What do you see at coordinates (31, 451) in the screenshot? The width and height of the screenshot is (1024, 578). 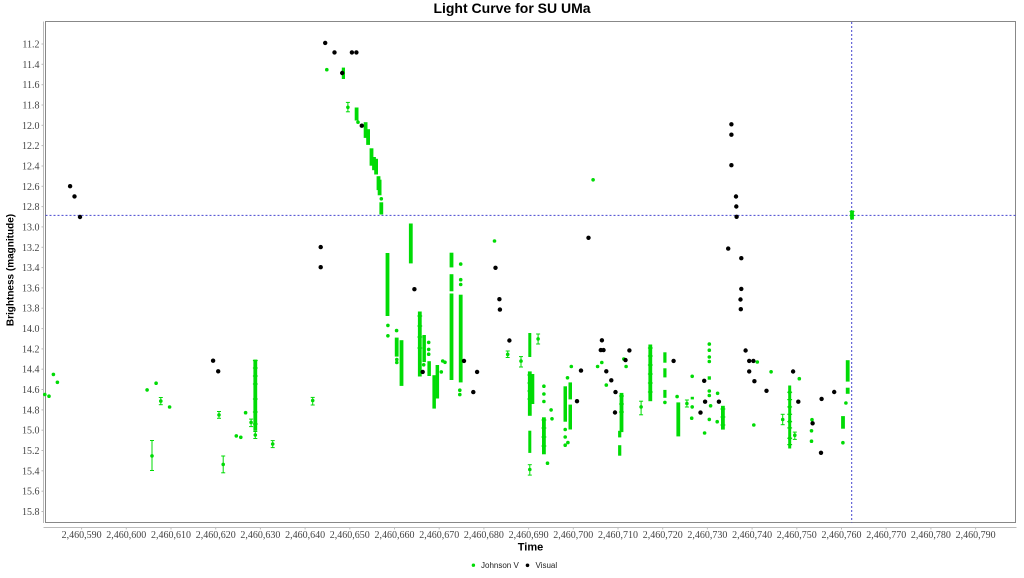 I see `svg-text: 15.2` at bounding box center [31, 451].